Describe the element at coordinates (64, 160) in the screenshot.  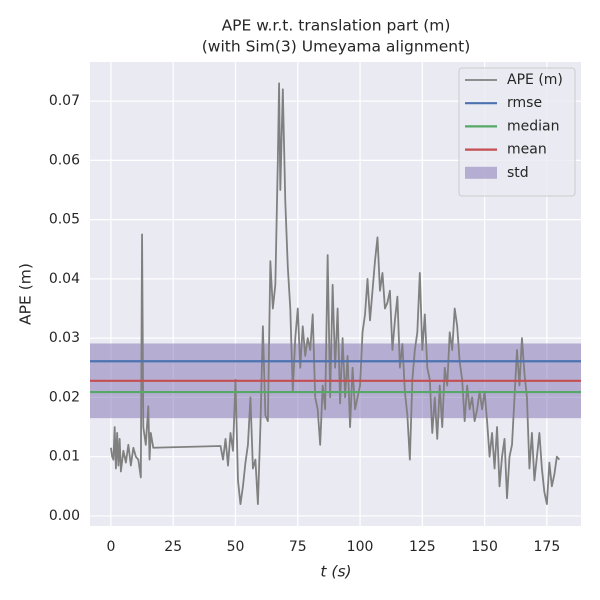
I see `y-tick-label: 0.06` at that location.